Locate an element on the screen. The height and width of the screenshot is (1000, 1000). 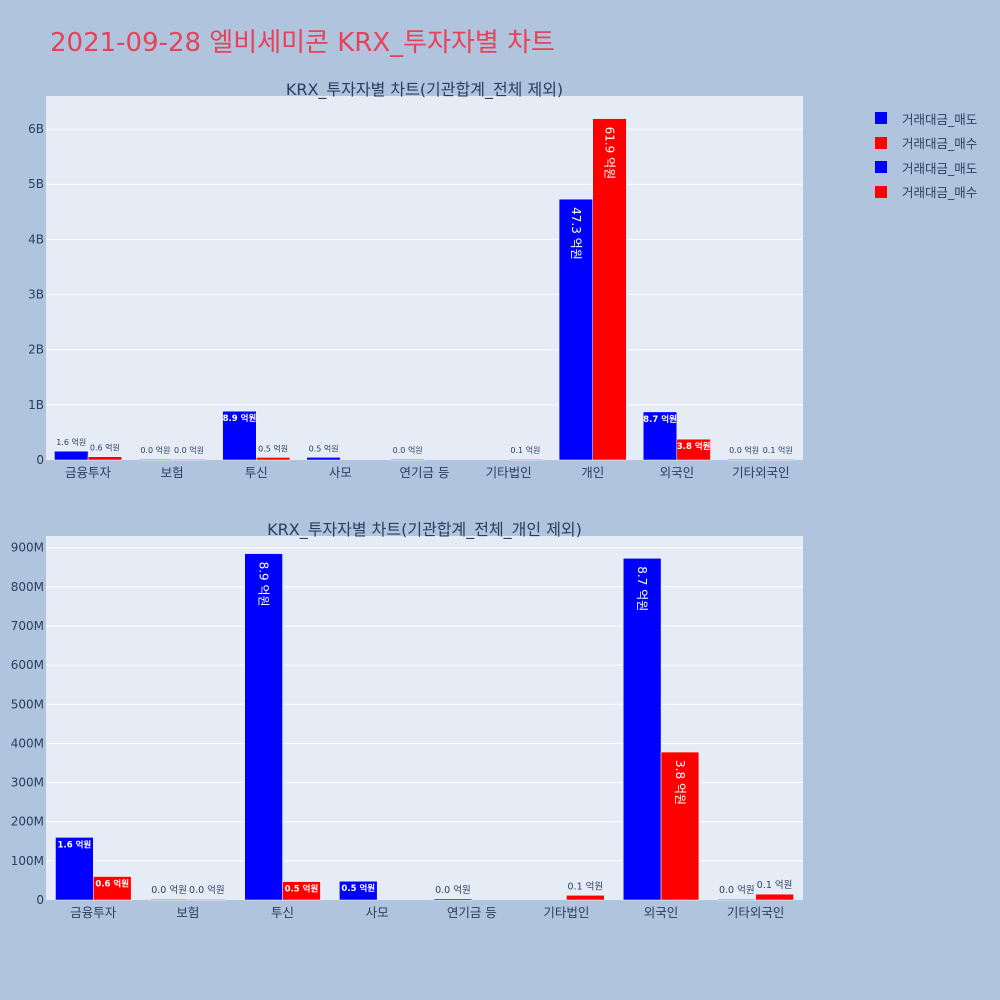
legend-item-buy: 거래대금_매수 is located at coordinates (926, 143).